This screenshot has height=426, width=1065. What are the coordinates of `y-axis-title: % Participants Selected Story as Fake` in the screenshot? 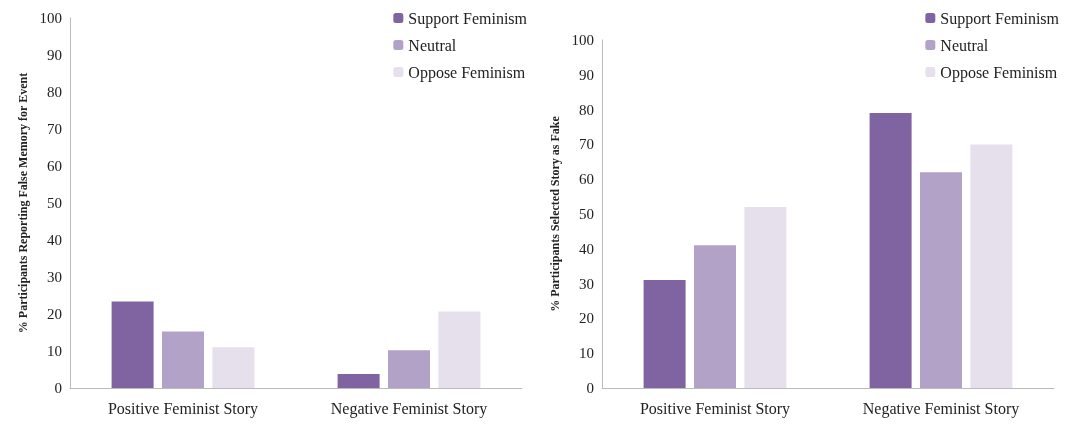 It's located at (554, 213).